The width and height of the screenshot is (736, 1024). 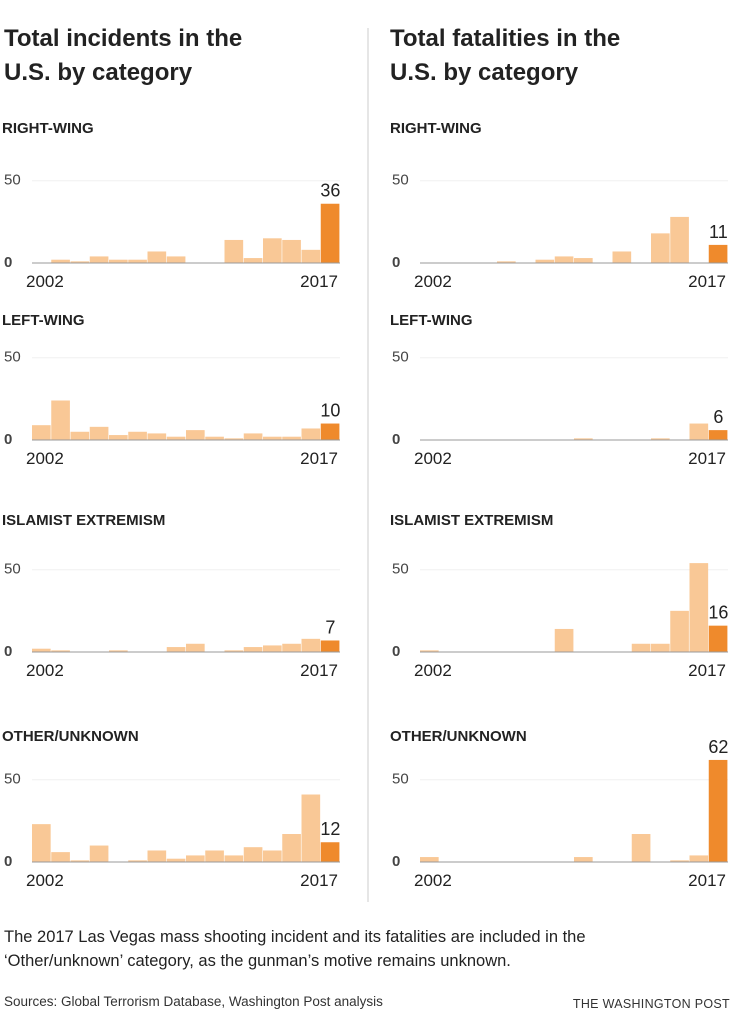 I want to click on value-label: 10, so click(x=330, y=411).